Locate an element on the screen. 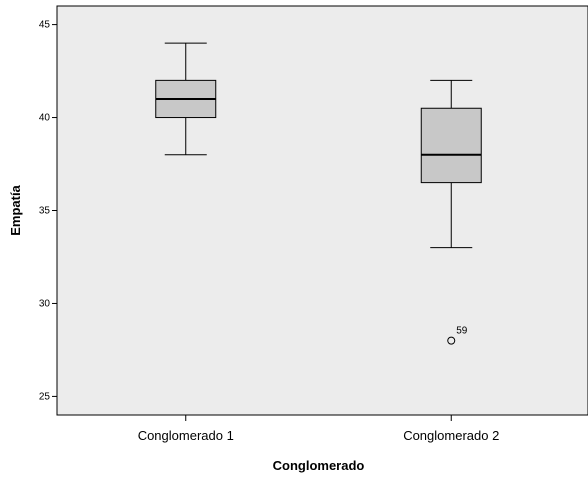 The width and height of the screenshot is (588, 482). y-tick-label: 40 is located at coordinates (45, 118).